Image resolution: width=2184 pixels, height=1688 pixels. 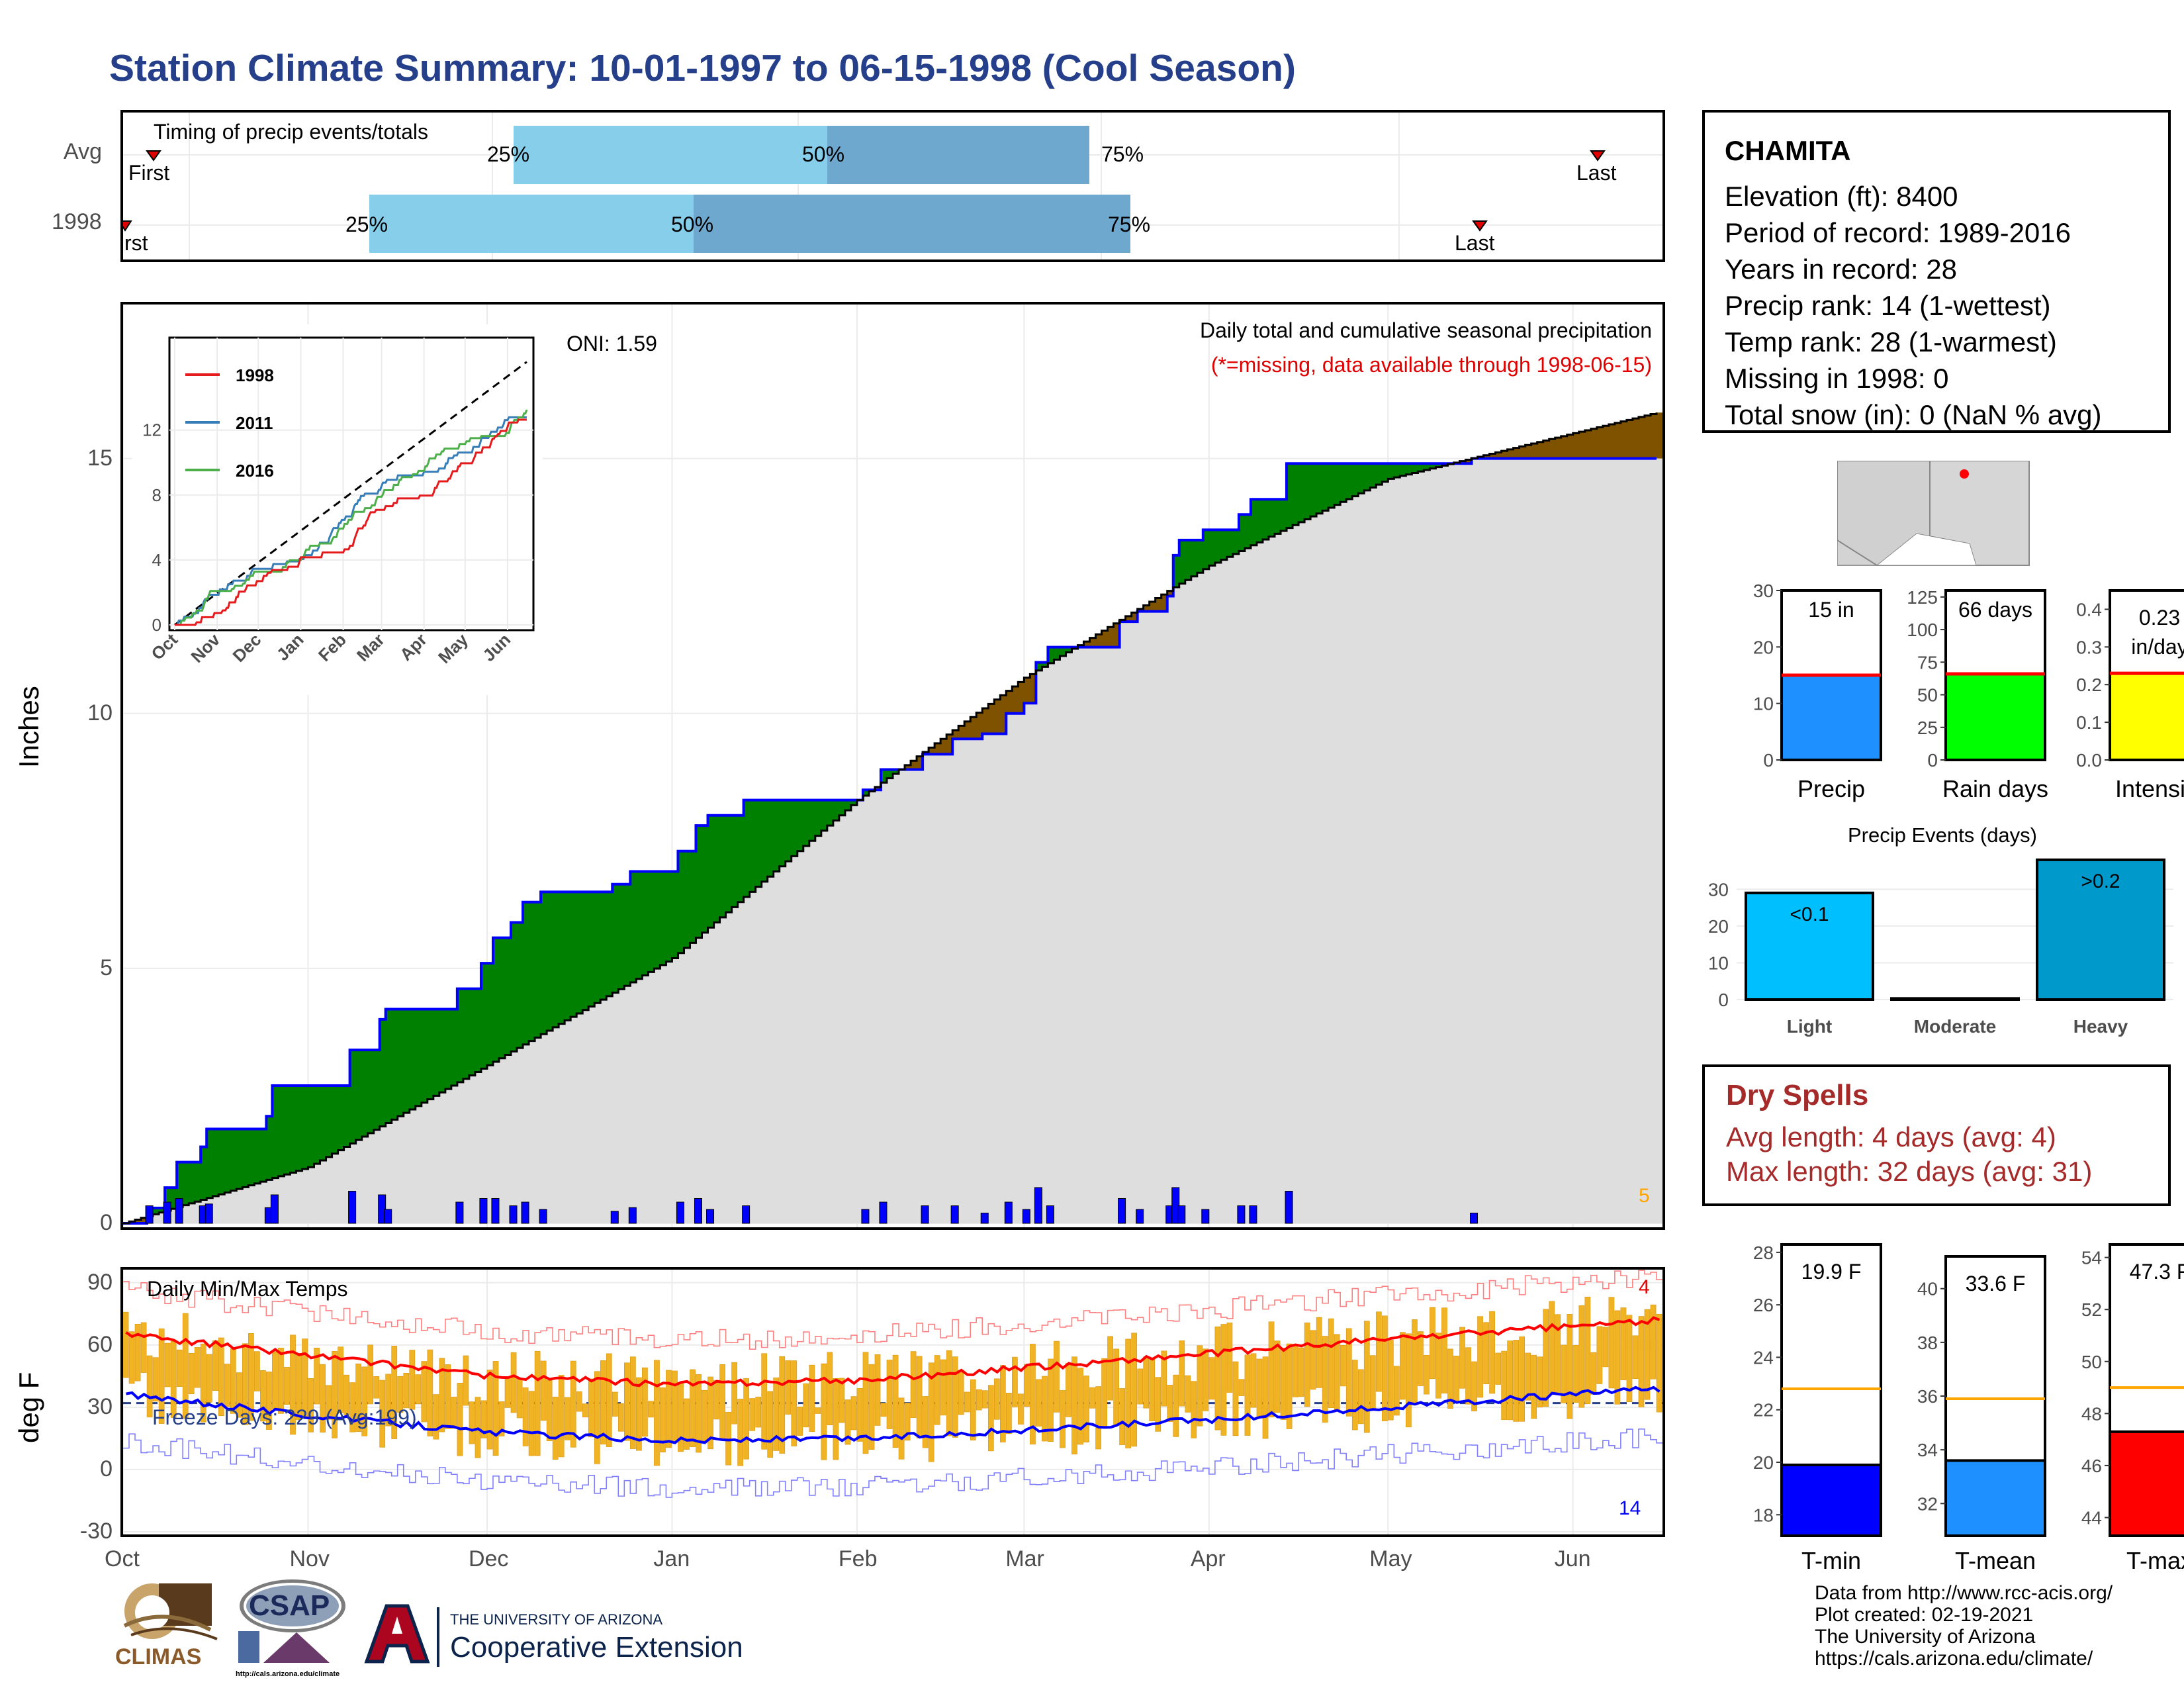 I want to click on x-tick-feb: Feb, so click(x=858, y=1558).